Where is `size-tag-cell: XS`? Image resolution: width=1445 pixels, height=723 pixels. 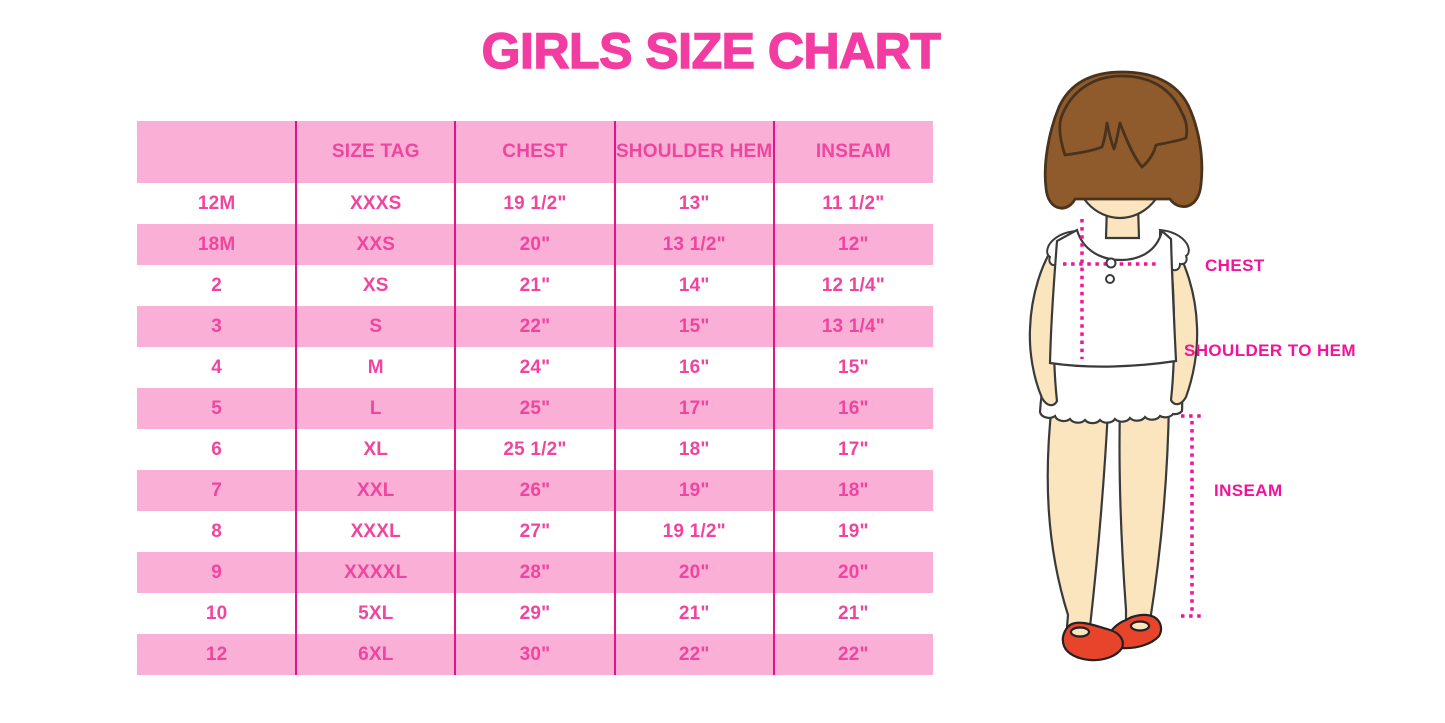 size-tag-cell: XS is located at coordinates (375, 285).